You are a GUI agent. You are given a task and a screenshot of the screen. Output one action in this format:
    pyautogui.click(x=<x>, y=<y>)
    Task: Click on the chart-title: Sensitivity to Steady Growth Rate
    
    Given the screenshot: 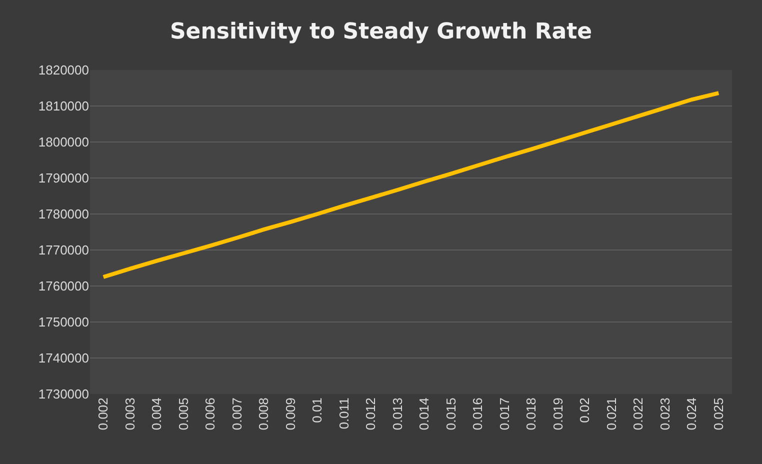 What is the action you would take?
    pyautogui.click(x=381, y=32)
    